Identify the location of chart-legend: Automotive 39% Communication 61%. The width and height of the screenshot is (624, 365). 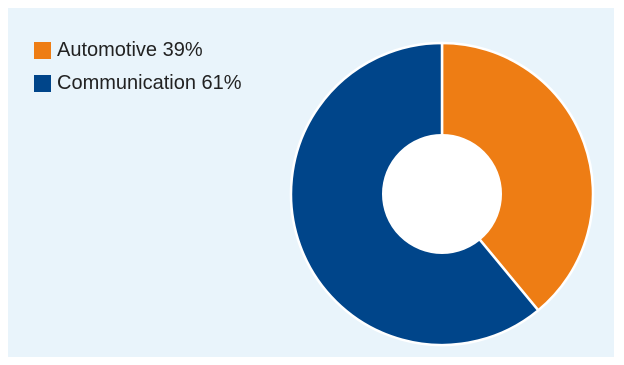
(138, 68).